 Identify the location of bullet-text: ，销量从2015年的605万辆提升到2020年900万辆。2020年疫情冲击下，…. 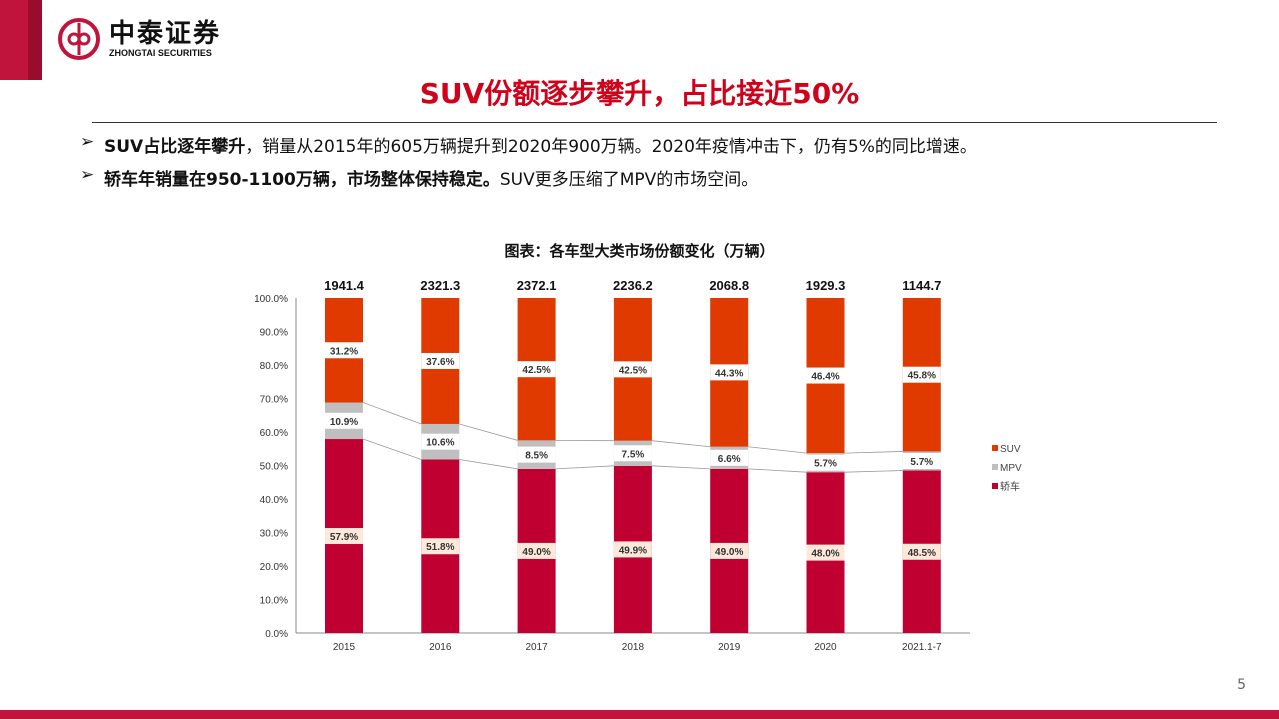
(611, 147).